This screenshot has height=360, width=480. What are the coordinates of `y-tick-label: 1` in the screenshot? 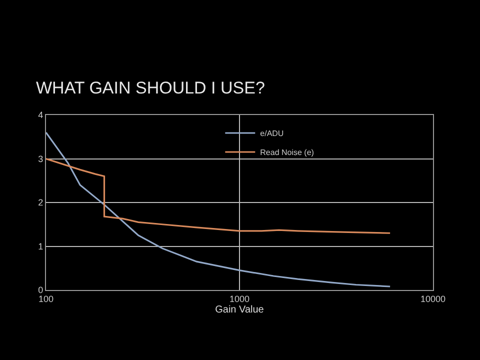 It's located at (41, 246).